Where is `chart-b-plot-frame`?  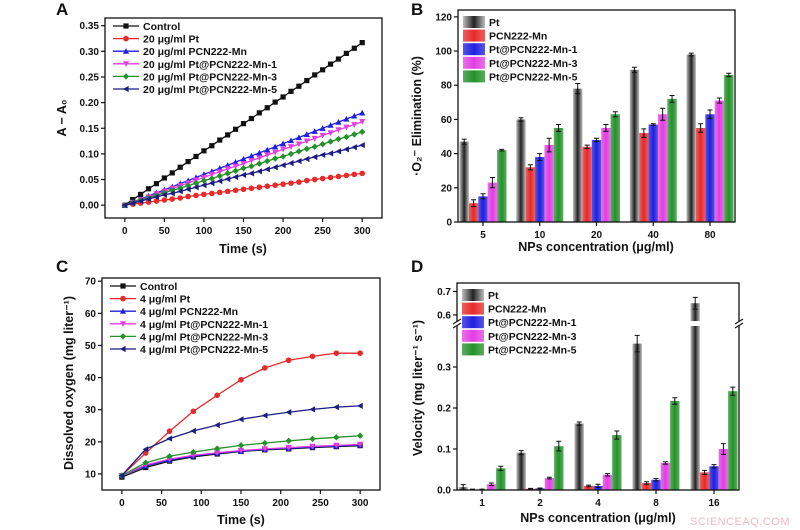 chart-b-plot-frame is located at coordinates (596, 116).